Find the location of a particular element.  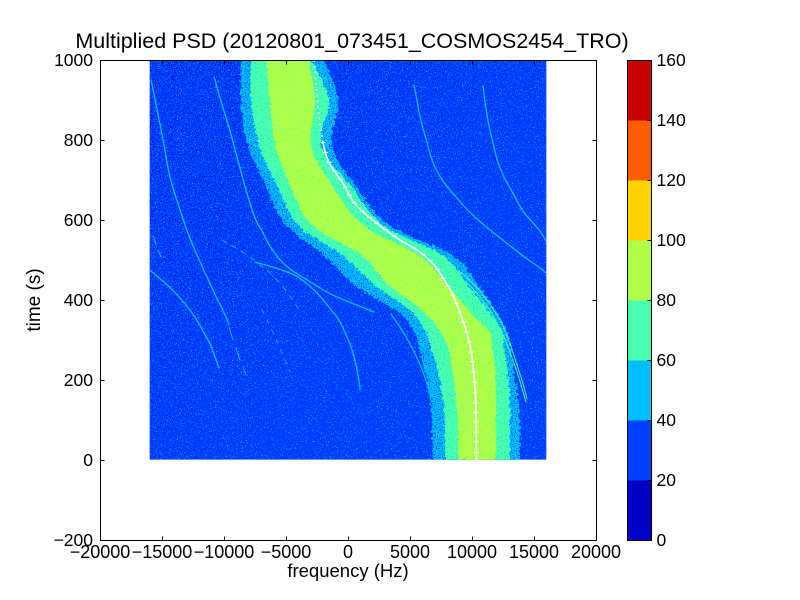

svg-text: 40 is located at coordinates (667, 420).